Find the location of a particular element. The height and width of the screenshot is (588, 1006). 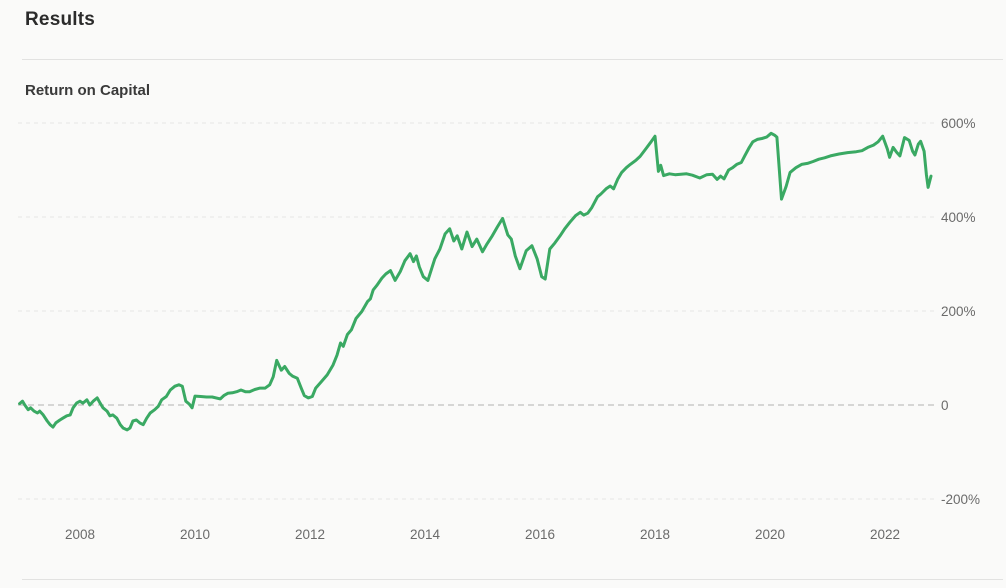

x-axis-tick-label: 2020 is located at coordinates (770, 534).